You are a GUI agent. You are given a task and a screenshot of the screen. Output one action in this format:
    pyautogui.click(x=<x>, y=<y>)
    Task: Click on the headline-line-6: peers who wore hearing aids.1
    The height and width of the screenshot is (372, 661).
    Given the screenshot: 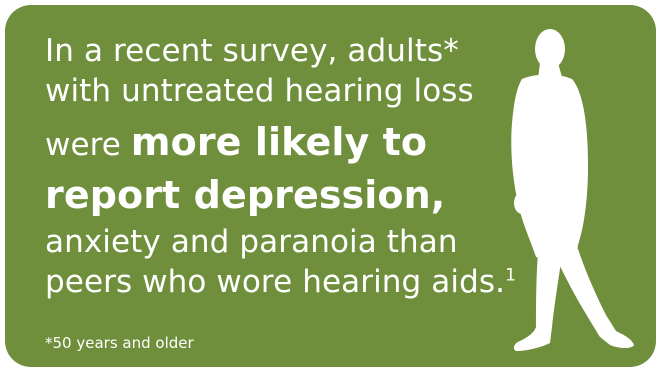 What is the action you would take?
    pyautogui.click(x=295, y=282)
    